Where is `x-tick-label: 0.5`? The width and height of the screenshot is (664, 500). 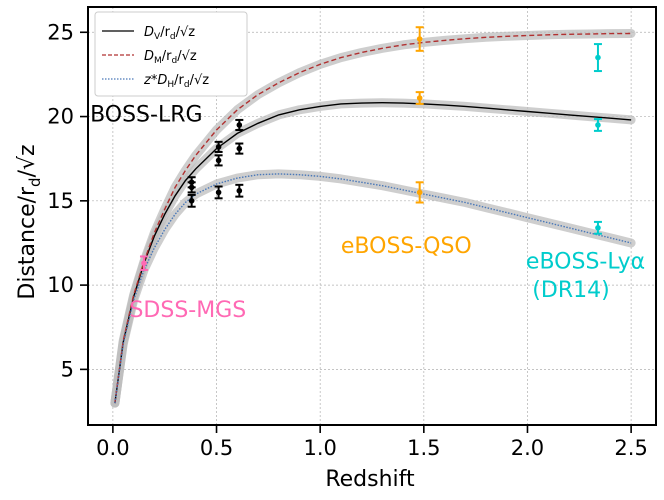 x-tick-label: 0.5 is located at coordinates (216, 448).